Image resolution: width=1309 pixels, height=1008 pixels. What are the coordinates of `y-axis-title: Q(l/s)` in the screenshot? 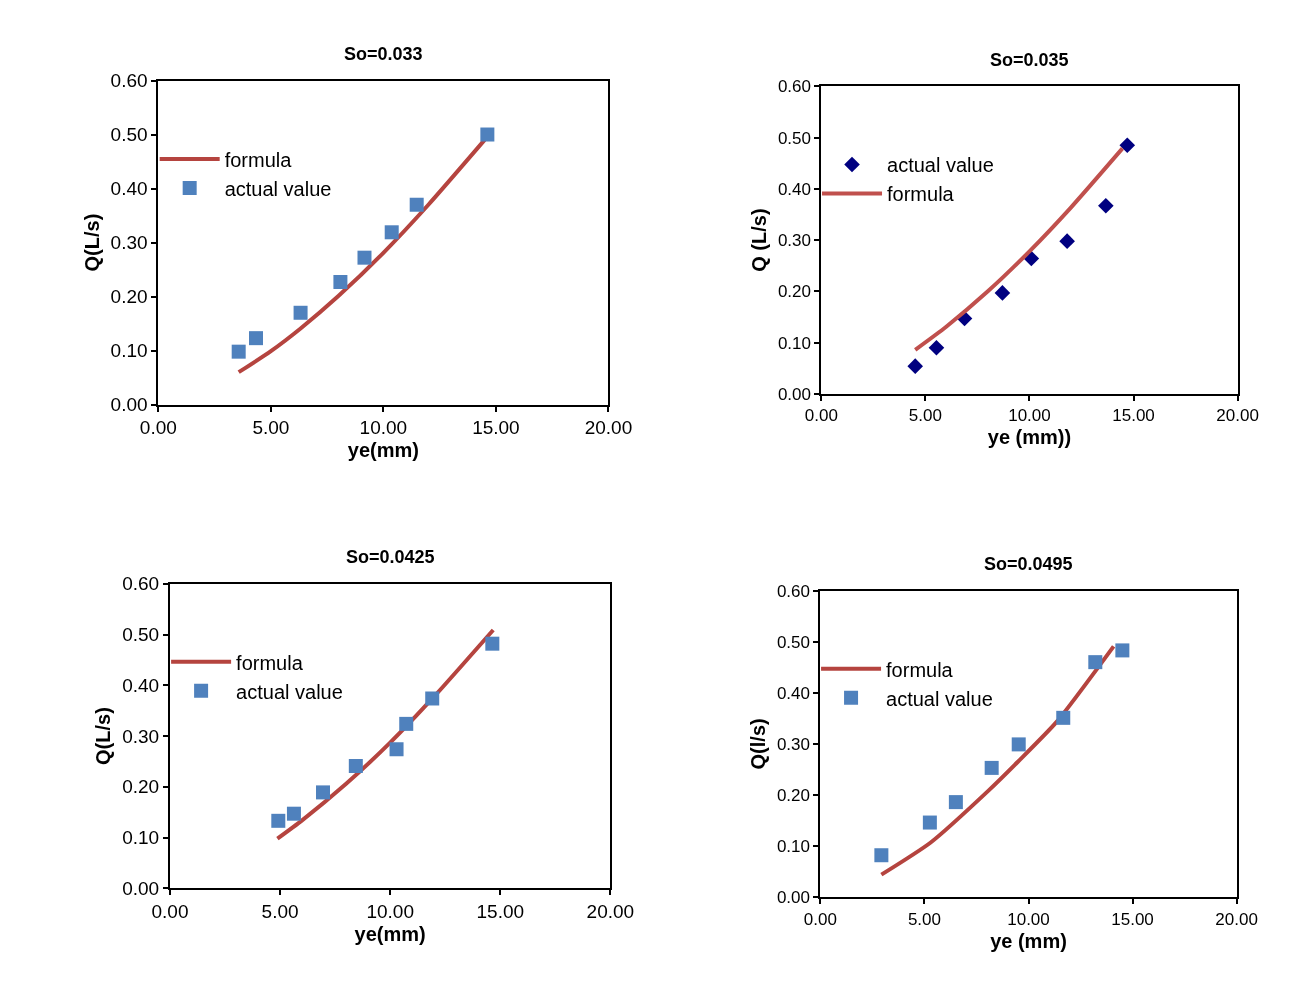 It's located at (757, 744).